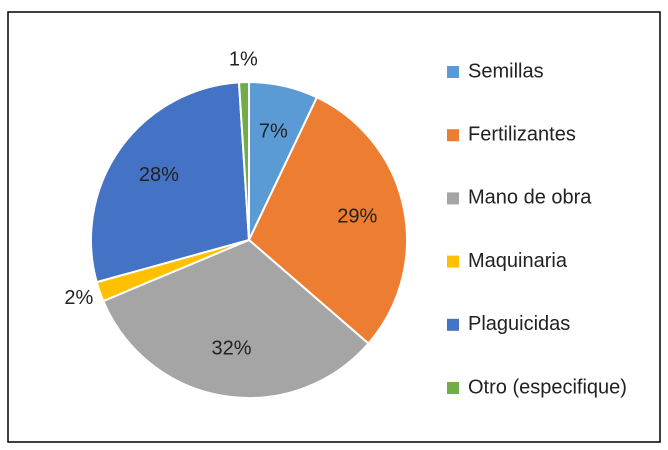 Image resolution: width=668 pixels, height=450 pixels. Describe the element at coordinates (530, 198) in the screenshot. I see `legend-label: Mano de obra` at that location.